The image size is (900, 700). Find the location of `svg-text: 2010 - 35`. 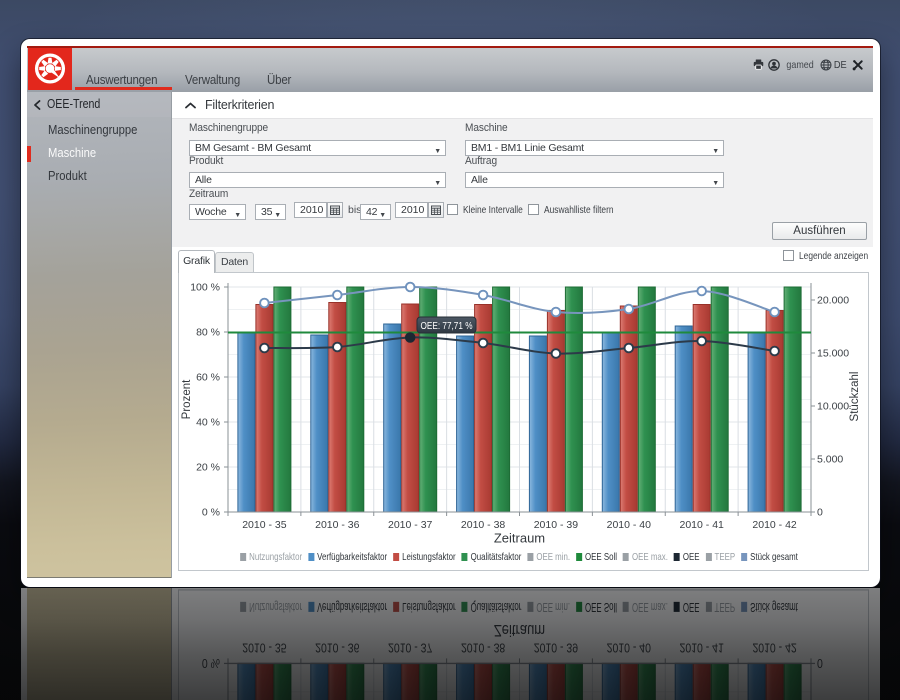

svg-text: 2010 - 35 is located at coordinates (264, 525).